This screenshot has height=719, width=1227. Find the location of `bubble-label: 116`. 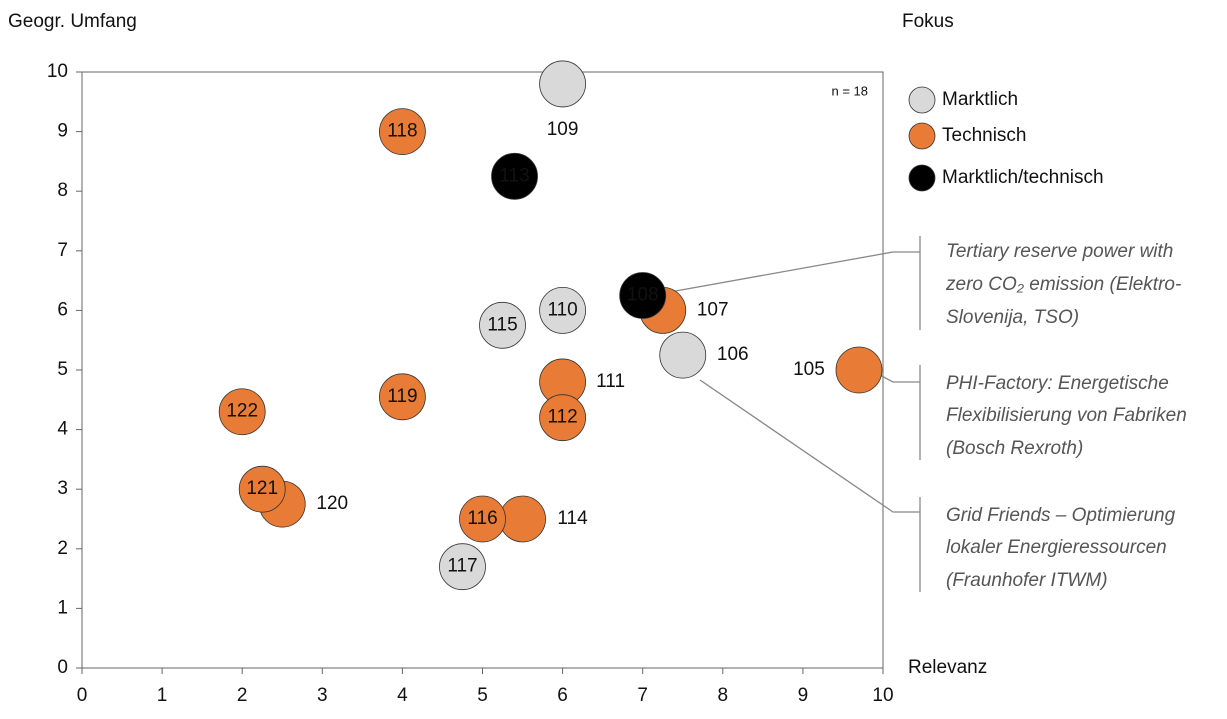

bubble-label: 116 is located at coordinates (482, 518).